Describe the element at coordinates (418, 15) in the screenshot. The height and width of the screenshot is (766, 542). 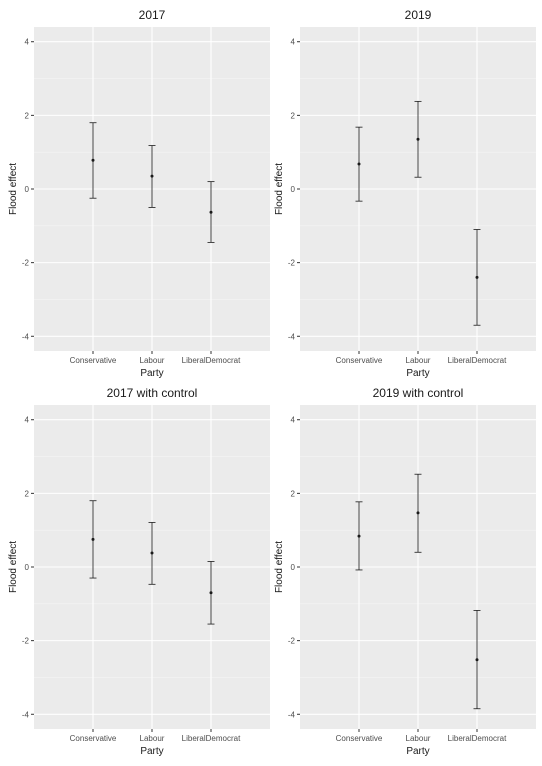
I see `panel-title: 2019` at that location.